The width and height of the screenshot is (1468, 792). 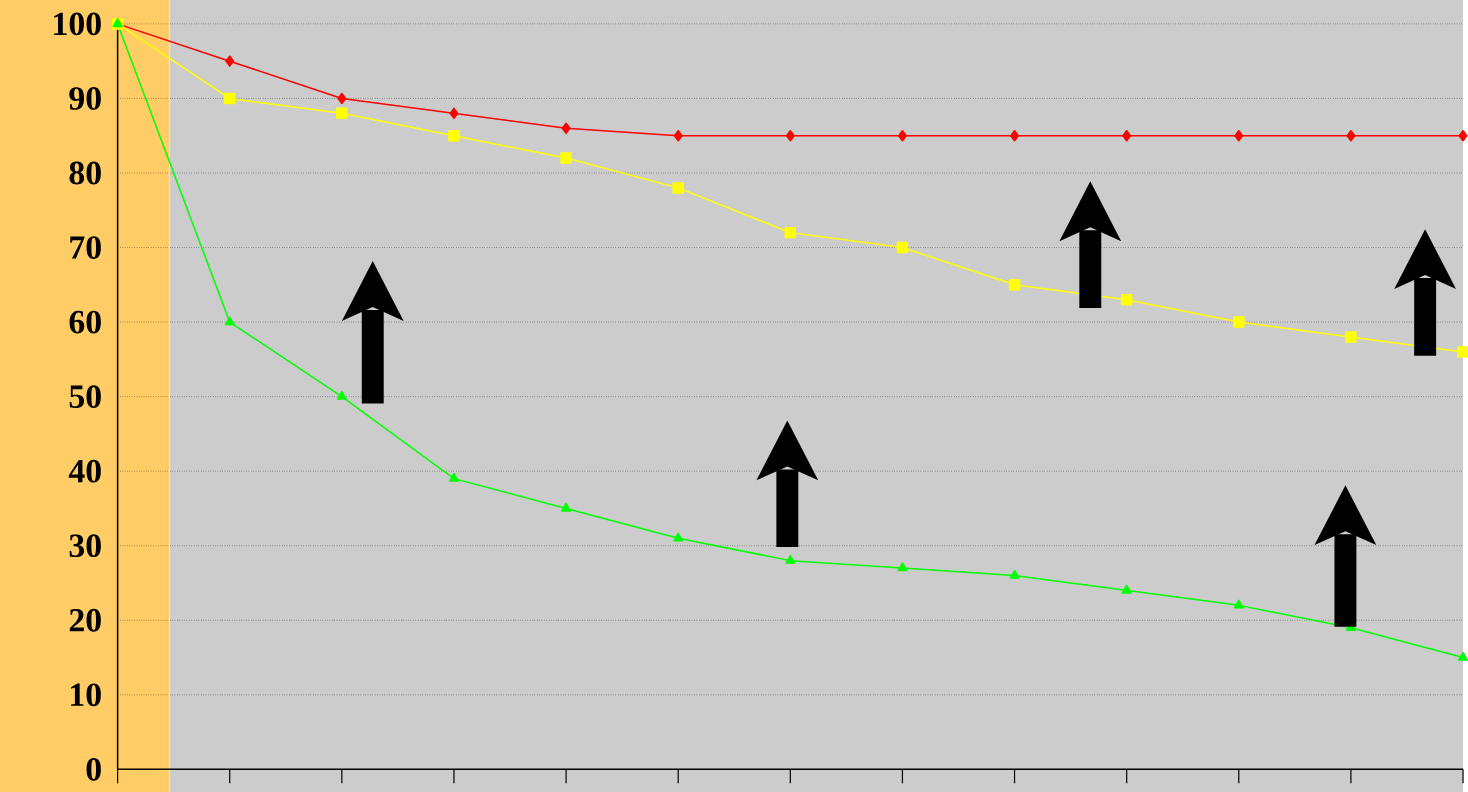 I want to click on y-tick-label: 40, so click(x=84, y=471).